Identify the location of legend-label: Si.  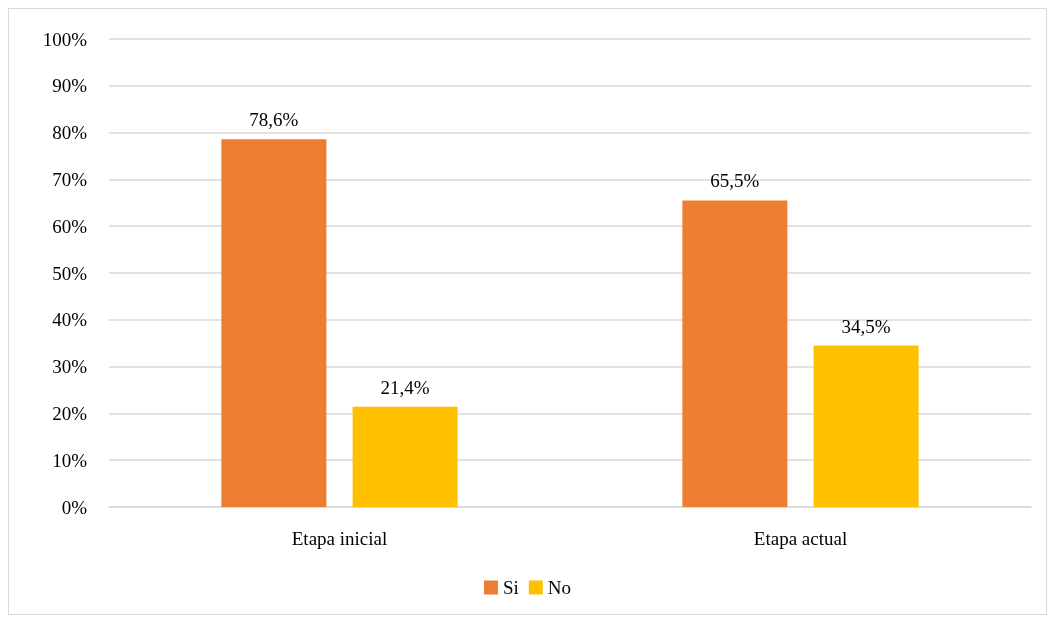
(510, 587).